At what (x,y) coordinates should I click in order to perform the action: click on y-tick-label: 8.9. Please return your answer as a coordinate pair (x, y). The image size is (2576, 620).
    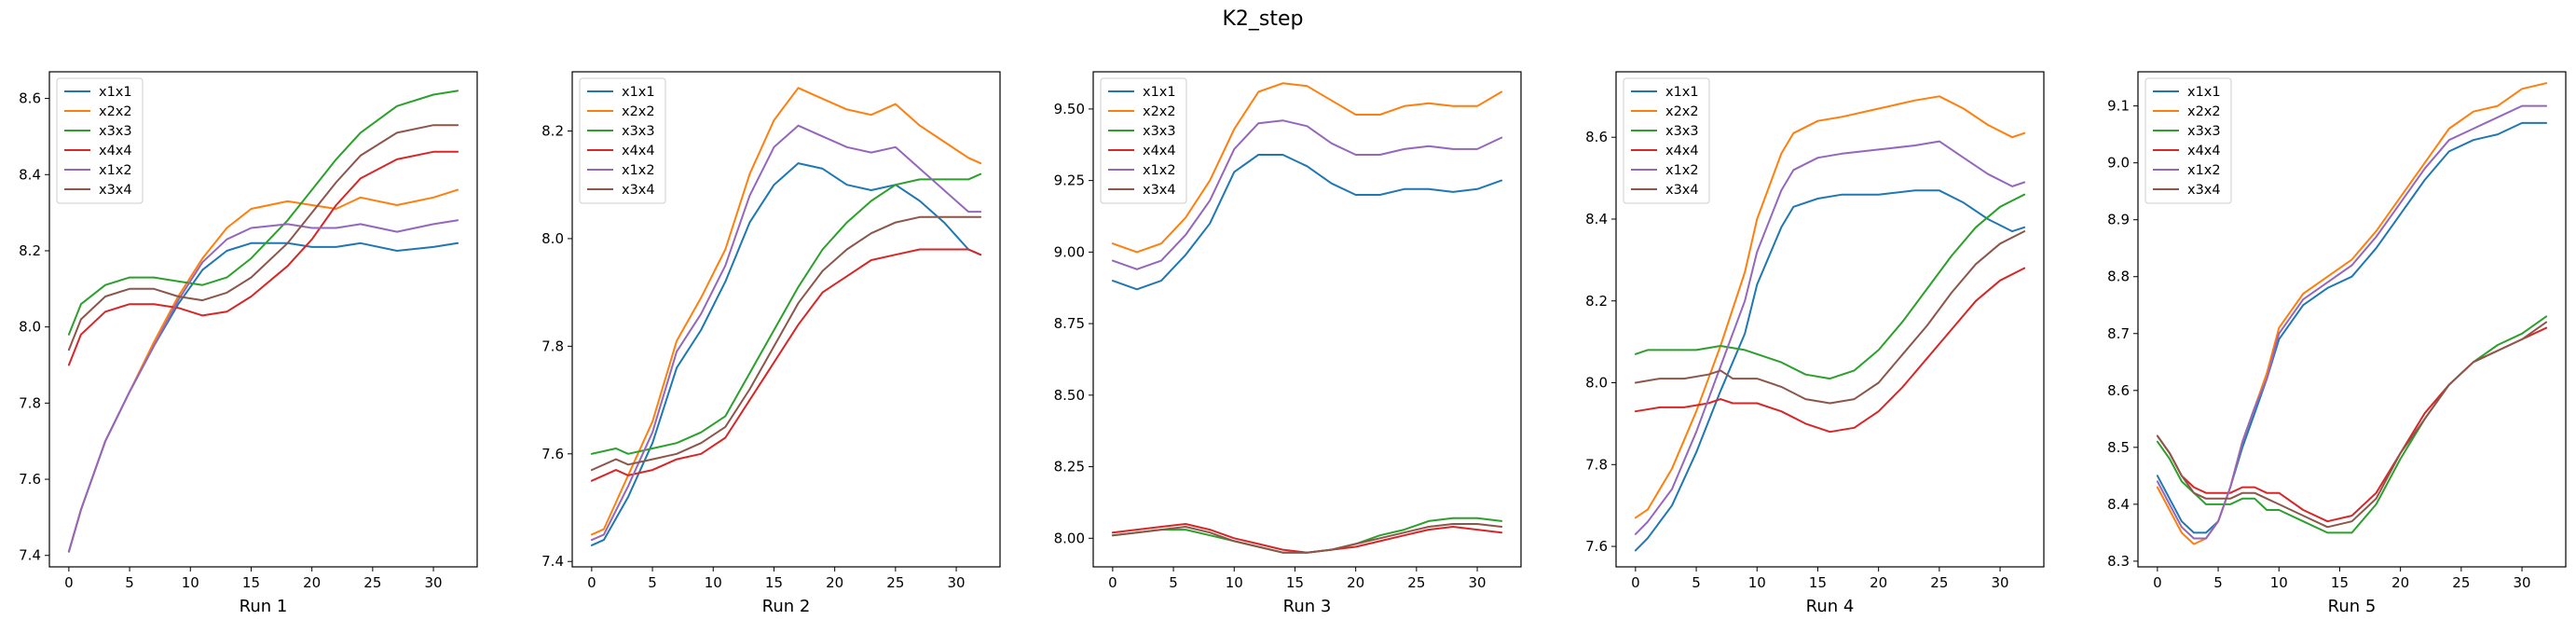
    Looking at the image, I should click on (2118, 220).